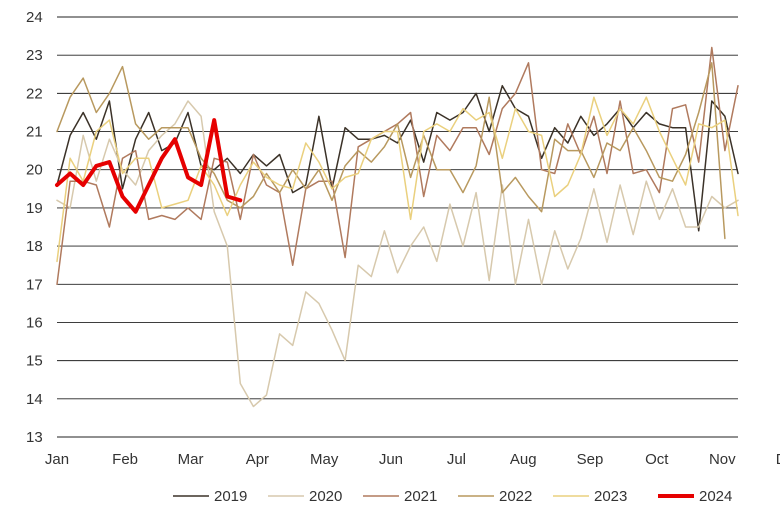 This screenshot has height=523, width=780. What do you see at coordinates (722, 459) in the screenshot?
I see `x-tick-label: Nov` at bounding box center [722, 459].